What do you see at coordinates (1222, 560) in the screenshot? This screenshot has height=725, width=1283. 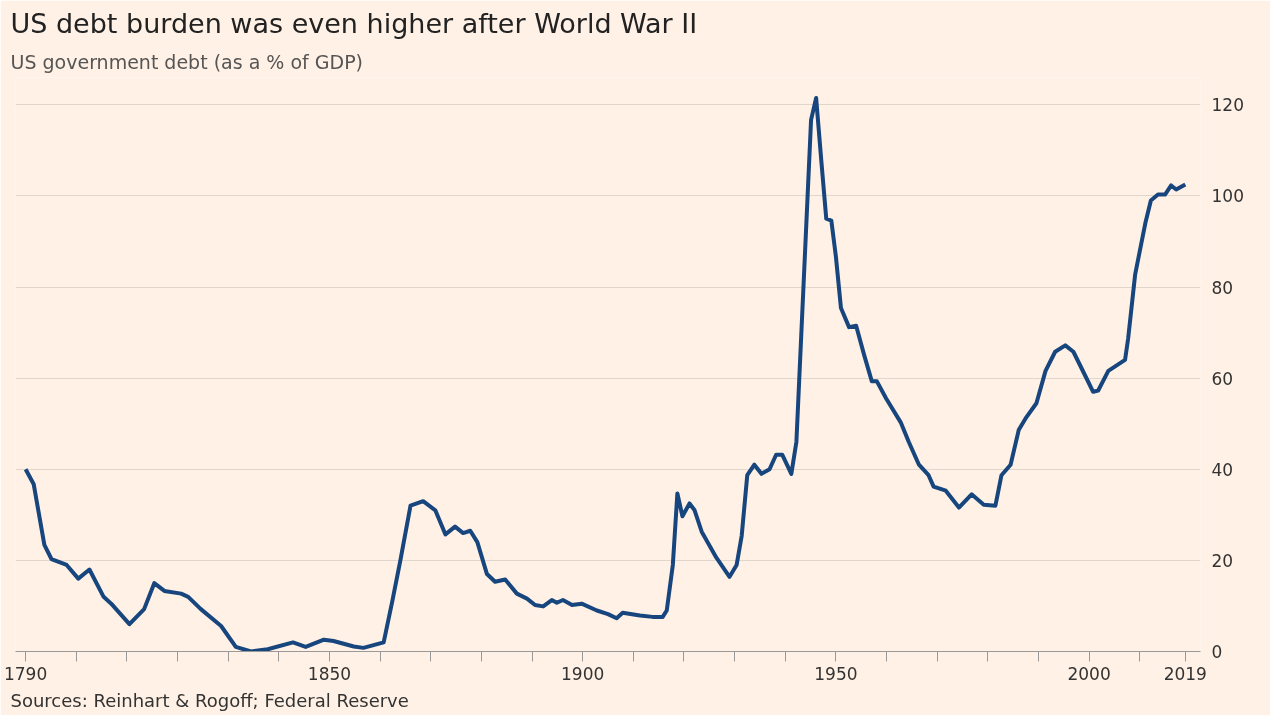 I see `y-tick-label: 20` at bounding box center [1222, 560].